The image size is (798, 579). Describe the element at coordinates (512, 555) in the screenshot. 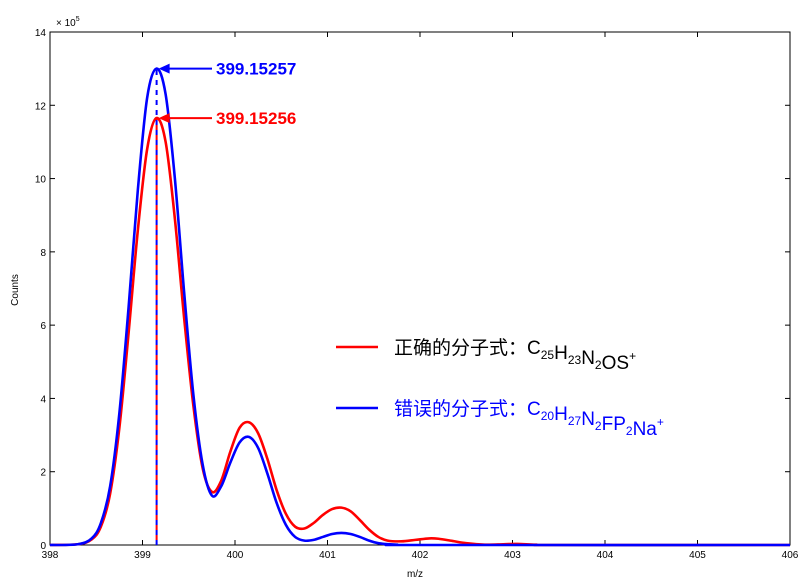

I see `x-tick-label: 403` at that location.